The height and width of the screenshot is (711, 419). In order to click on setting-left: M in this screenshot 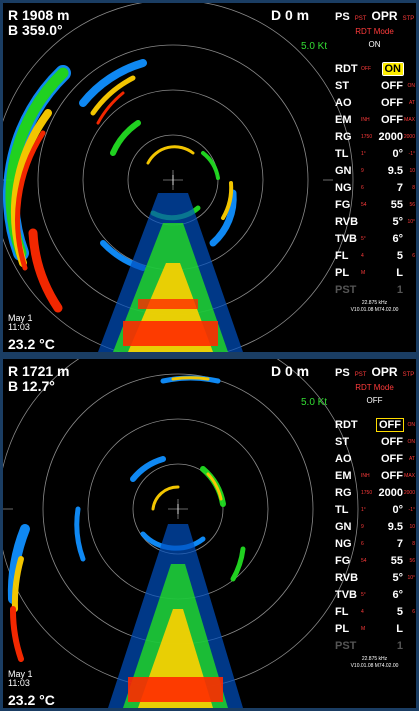, I will do `click(363, 273)`.